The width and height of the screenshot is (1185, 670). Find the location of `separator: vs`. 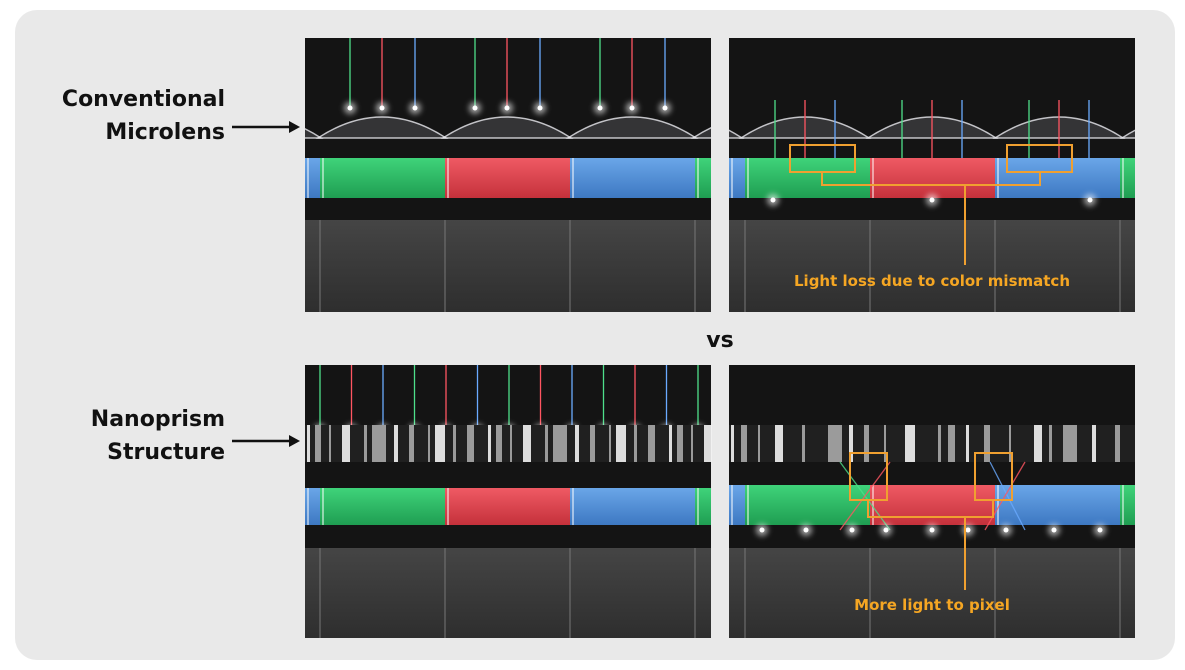

separator: vs is located at coordinates (719, 340).